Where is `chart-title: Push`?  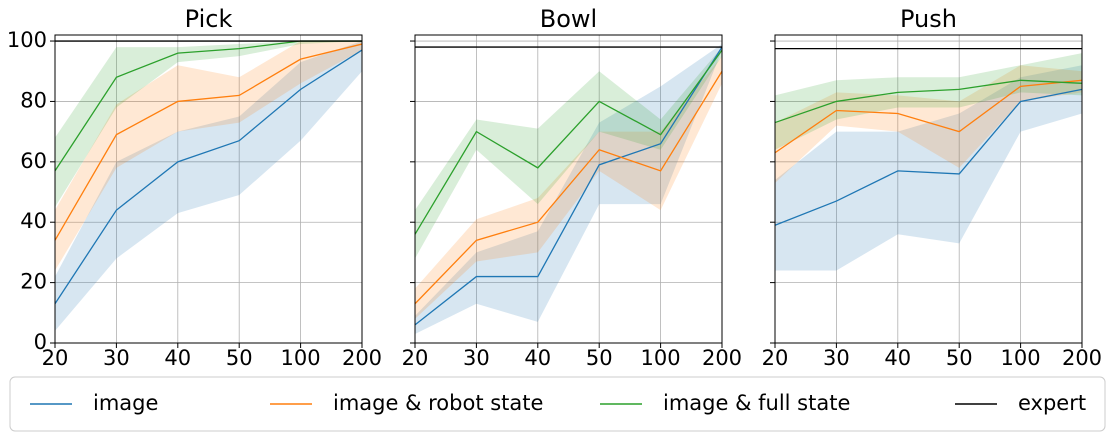
chart-title: Push is located at coordinates (928, 19).